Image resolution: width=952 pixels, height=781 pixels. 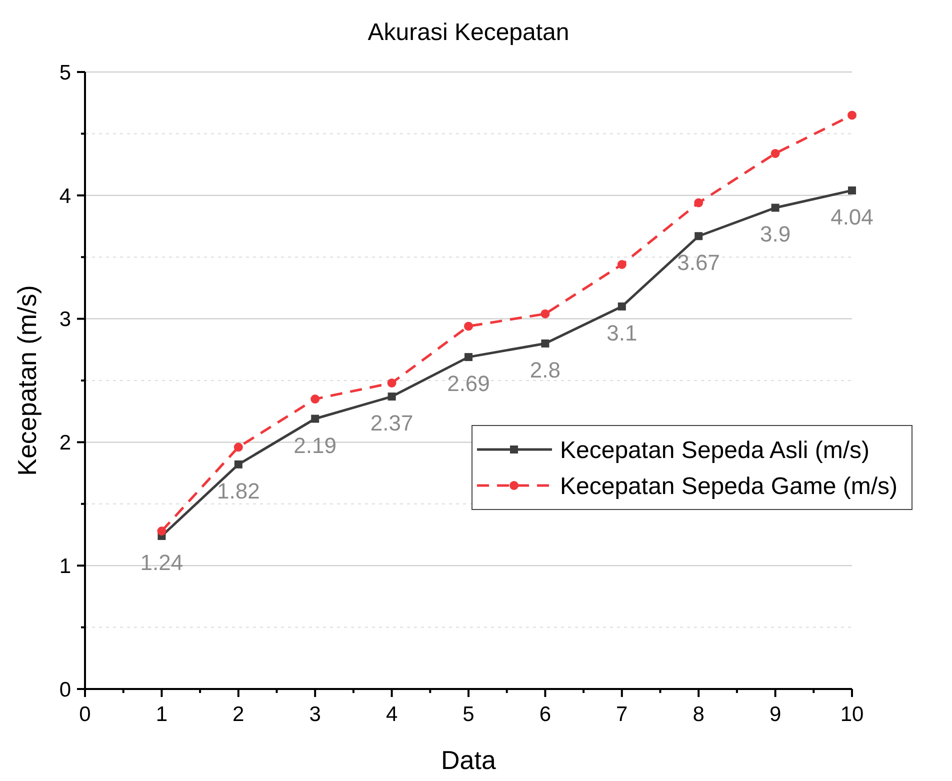 I want to click on data-label: 2.37, so click(x=392, y=423).